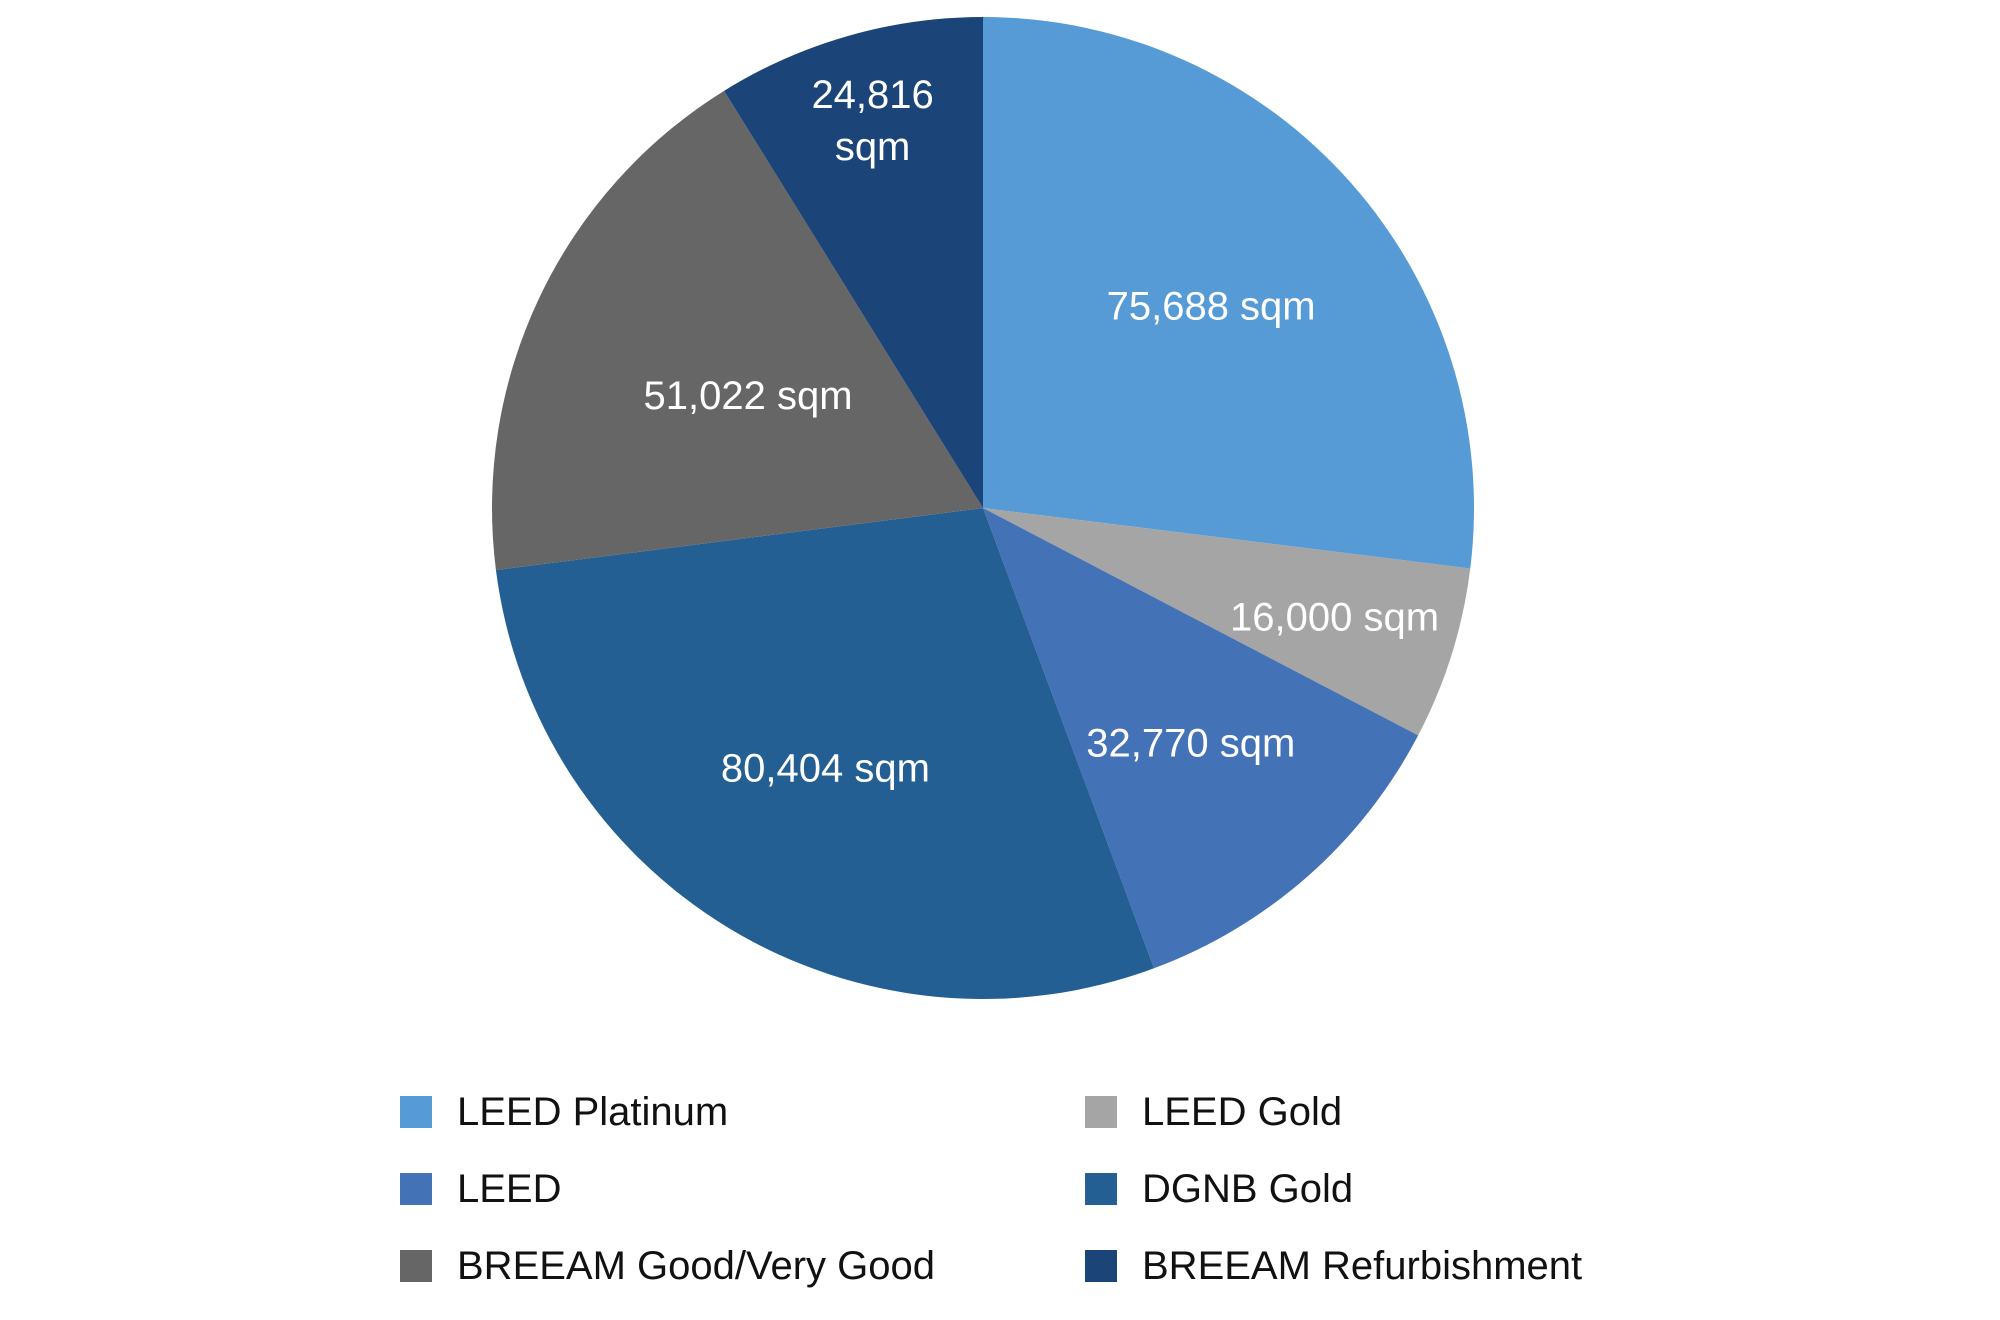 The height and width of the screenshot is (1320, 2000). What do you see at coordinates (1190, 744) in the screenshot?
I see `data-label-leed: 32,770 sqm` at bounding box center [1190, 744].